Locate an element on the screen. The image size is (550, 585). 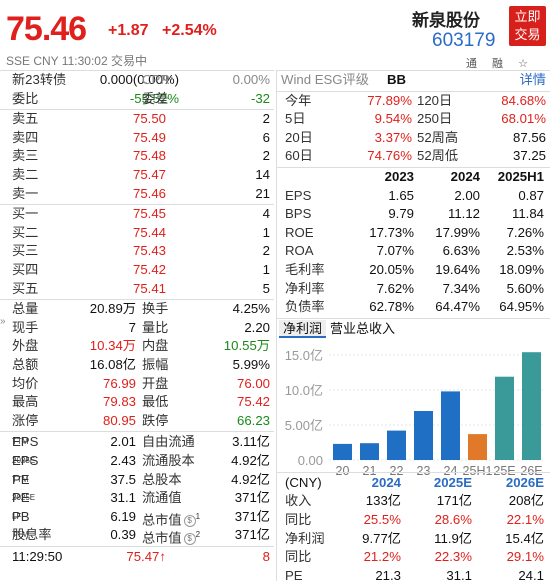
fund-label-text: EPS is located at coordinates (25, 442).